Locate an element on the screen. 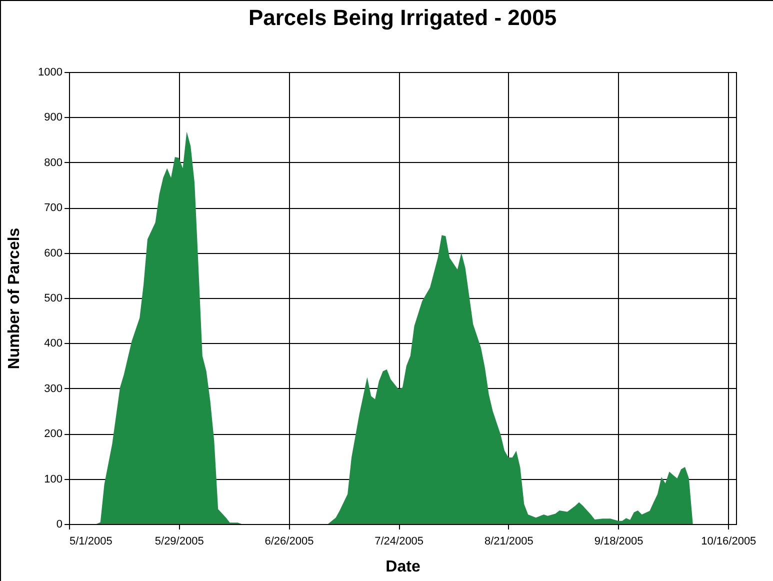  y-tick-label: 100 is located at coordinates (53, 479).